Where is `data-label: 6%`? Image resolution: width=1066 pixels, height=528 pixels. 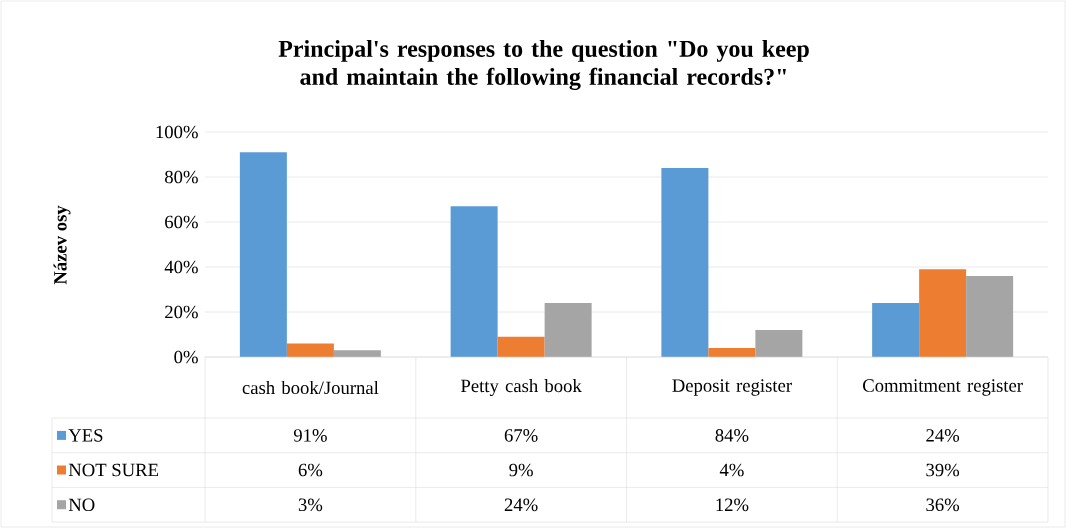
data-label: 6% is located at coordinates (310, 470).